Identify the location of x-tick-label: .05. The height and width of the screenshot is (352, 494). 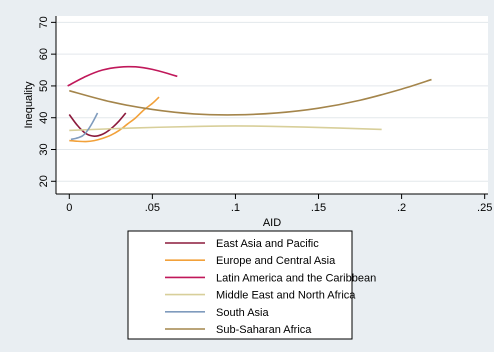
(152, 208).